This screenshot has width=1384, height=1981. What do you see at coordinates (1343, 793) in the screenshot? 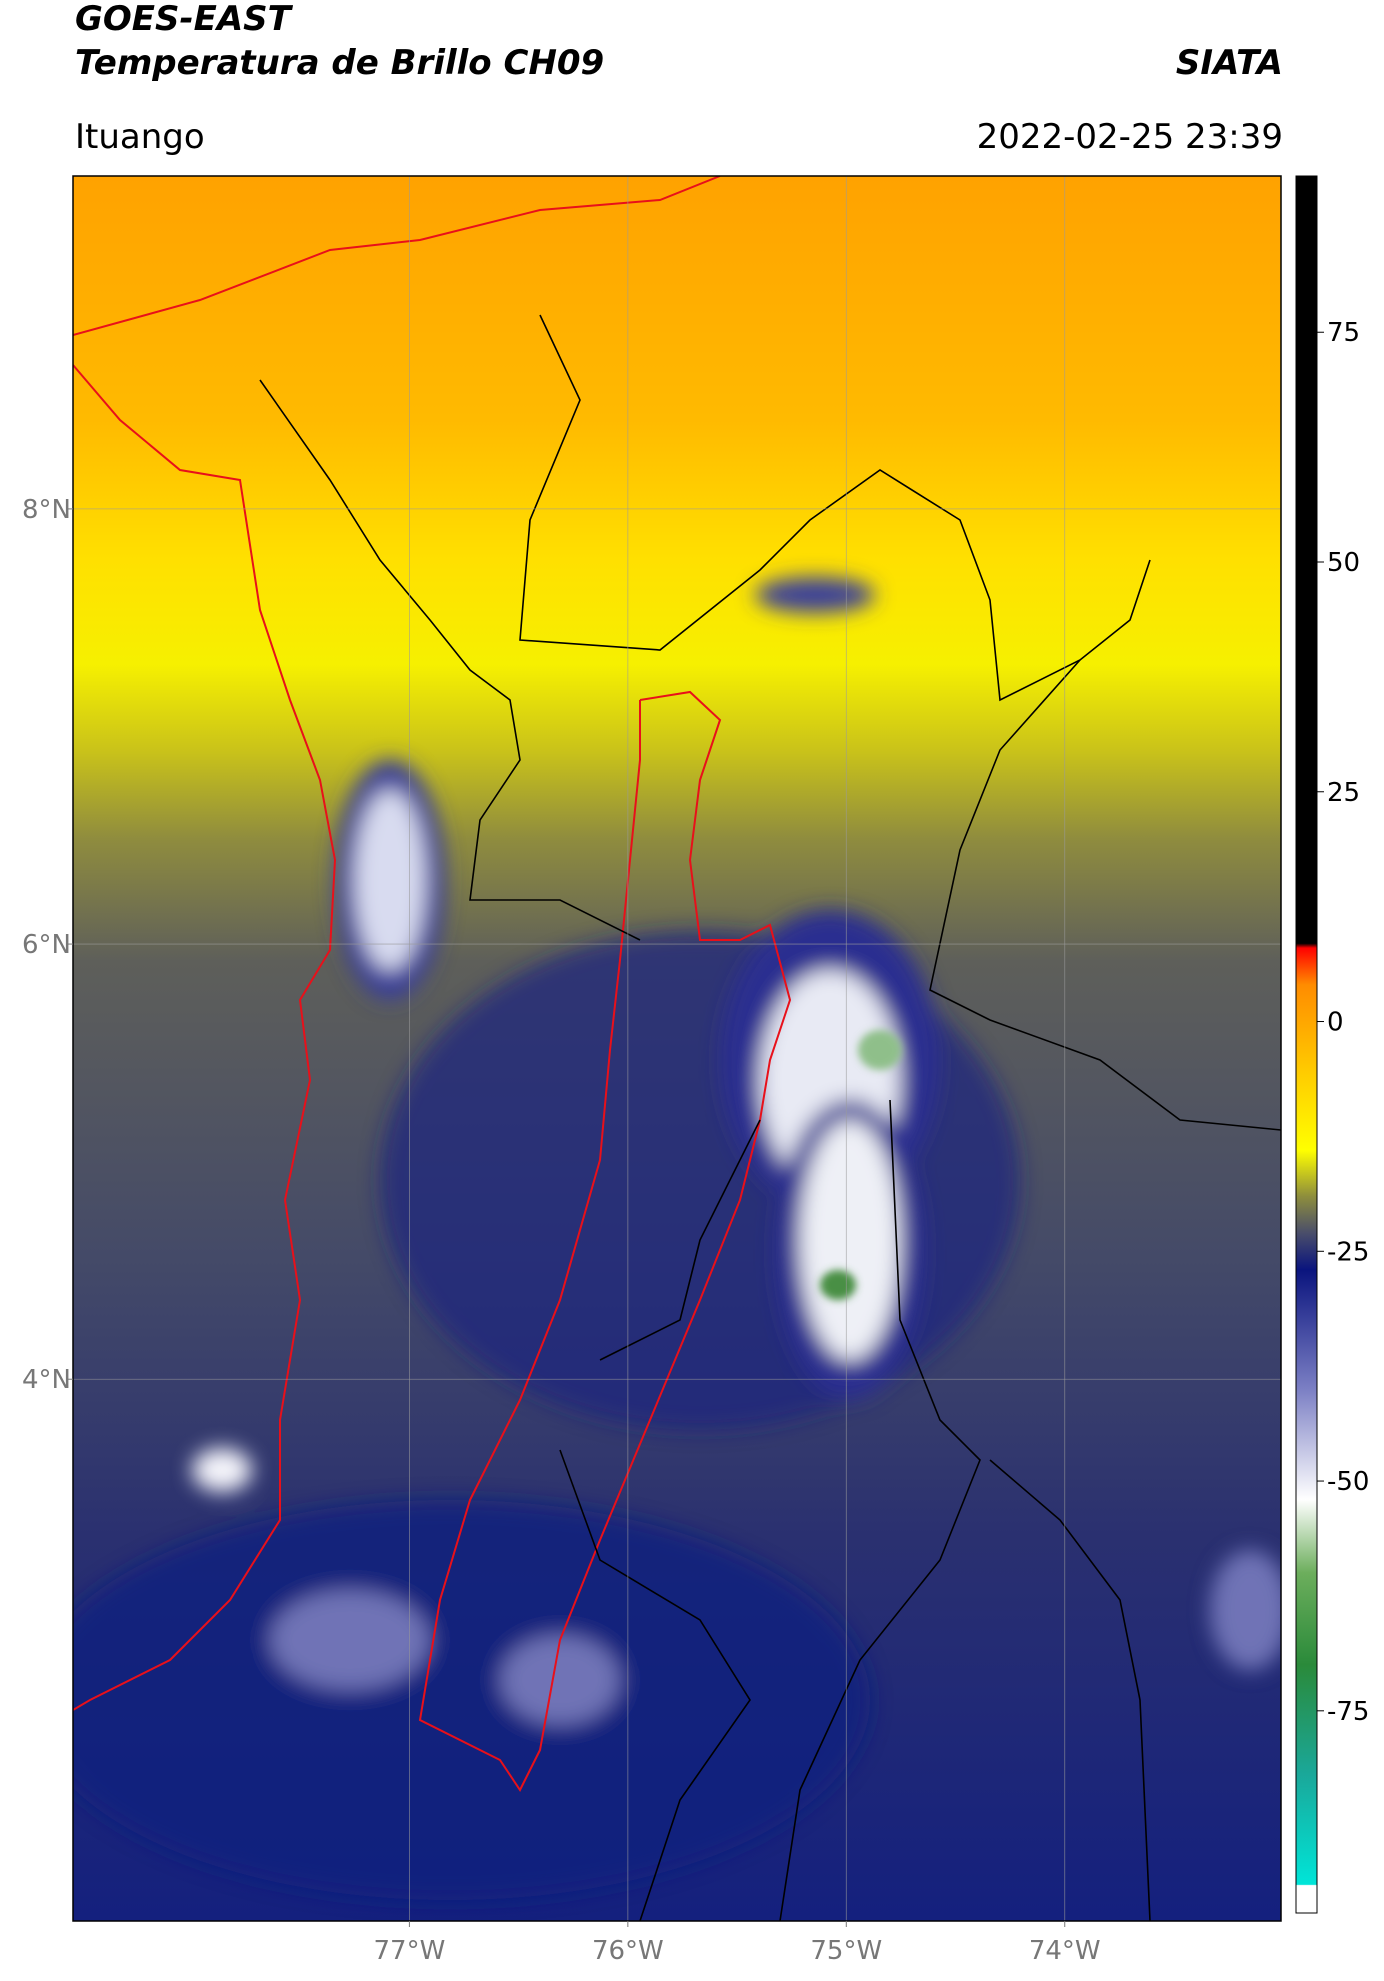
I see `colorbar-tick-label: 25` at bounding box center [1343, 793].